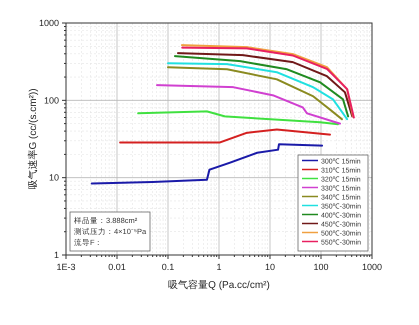 The width and height of the screenshot is (419, 325). I want to click on x-tick-label: 1, so click(219, 267).